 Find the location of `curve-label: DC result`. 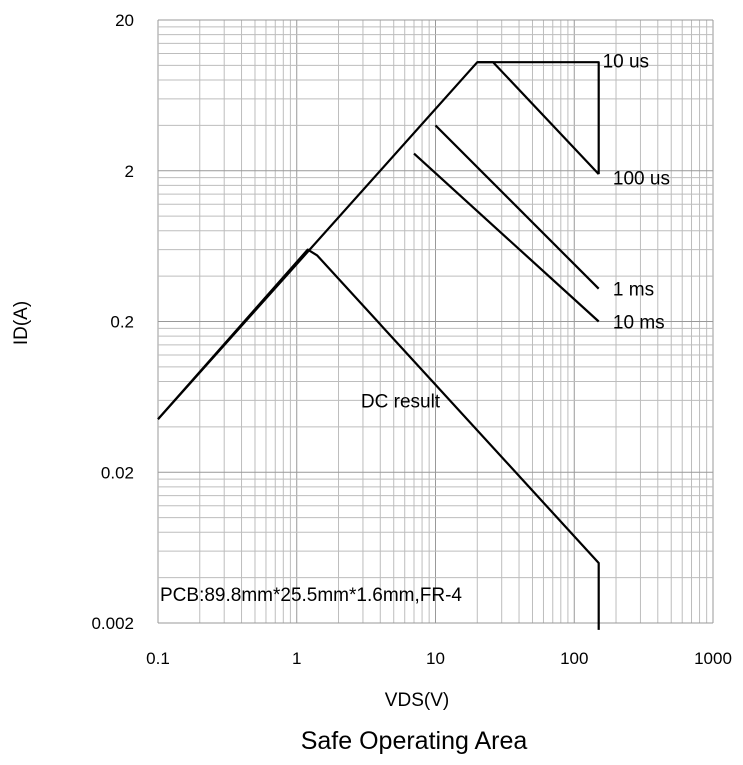

curve-label: DC result is located at coordinates (401, 401).